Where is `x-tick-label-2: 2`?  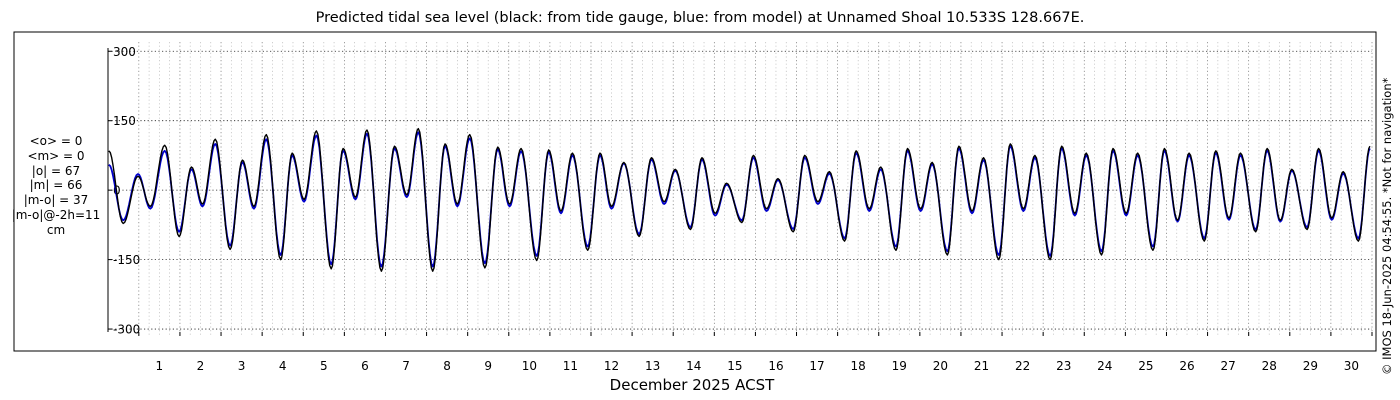 x-tick-label-2: 2 is located at coordinates (201, 366).